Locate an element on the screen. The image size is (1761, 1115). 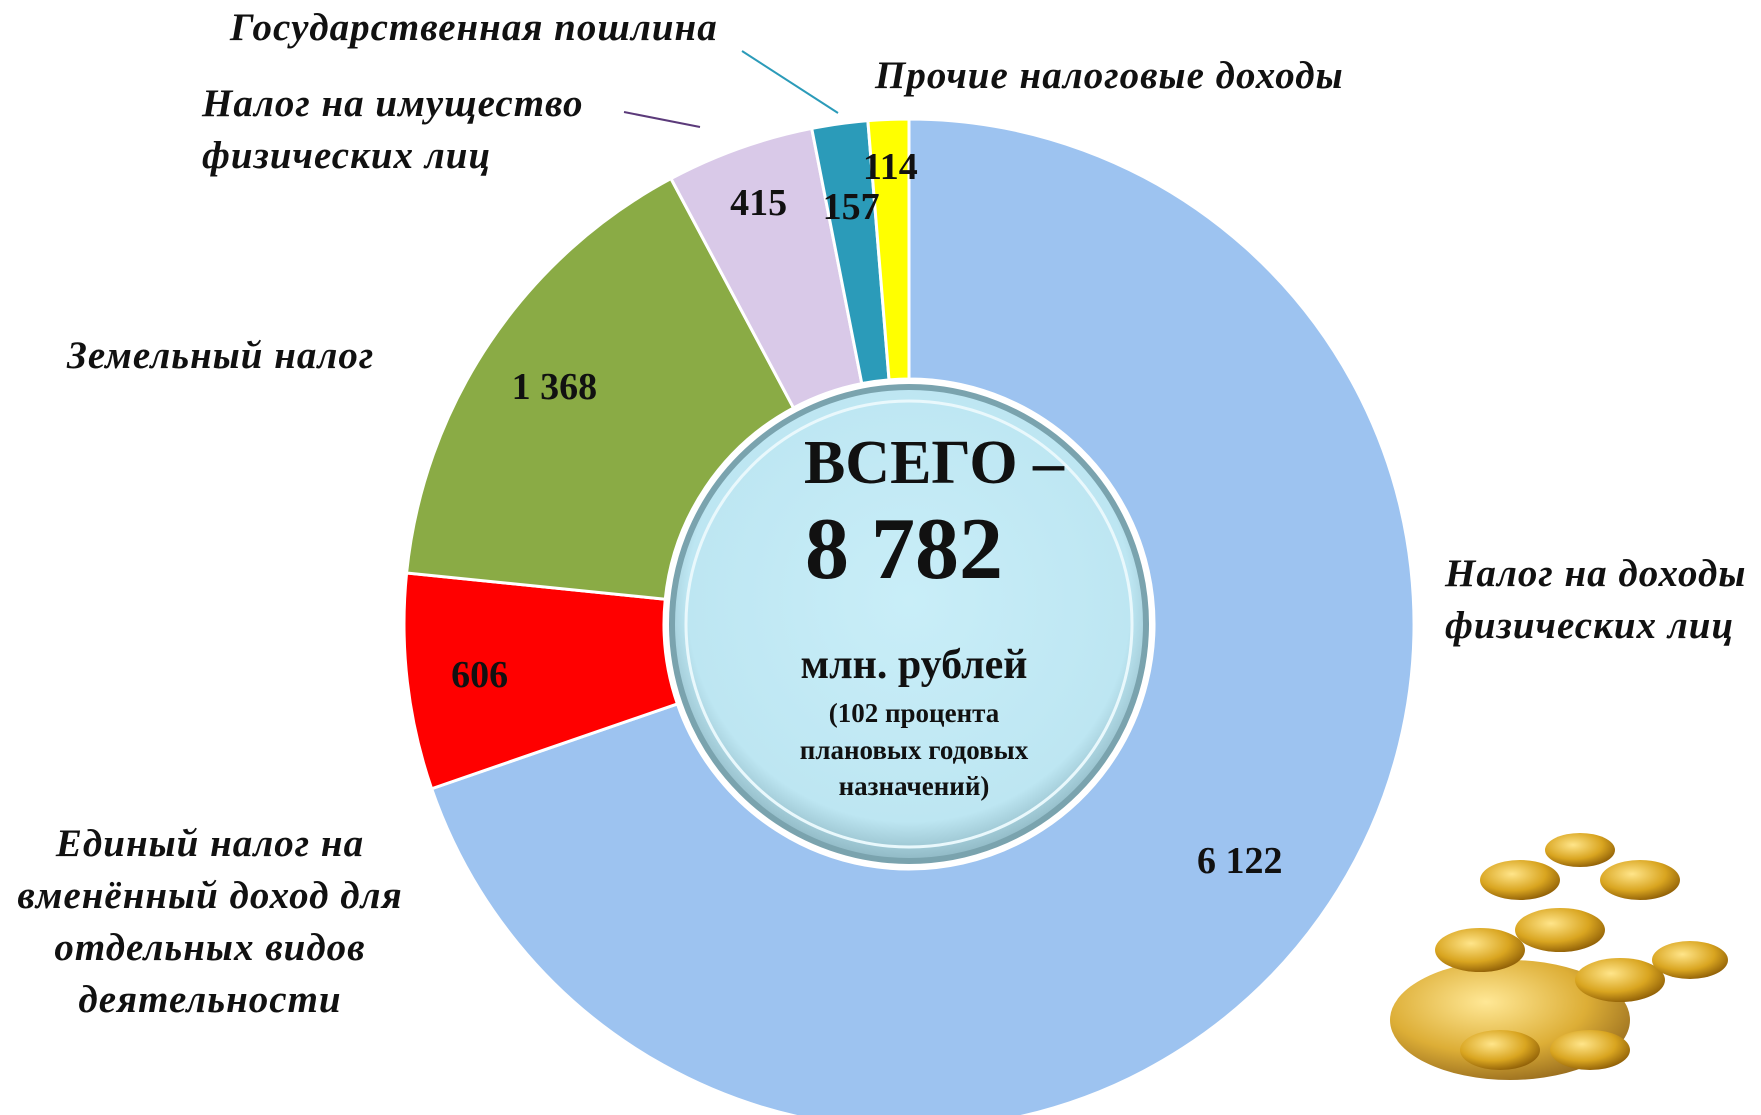
value-label: 114 is located at coordinates (890, 167).